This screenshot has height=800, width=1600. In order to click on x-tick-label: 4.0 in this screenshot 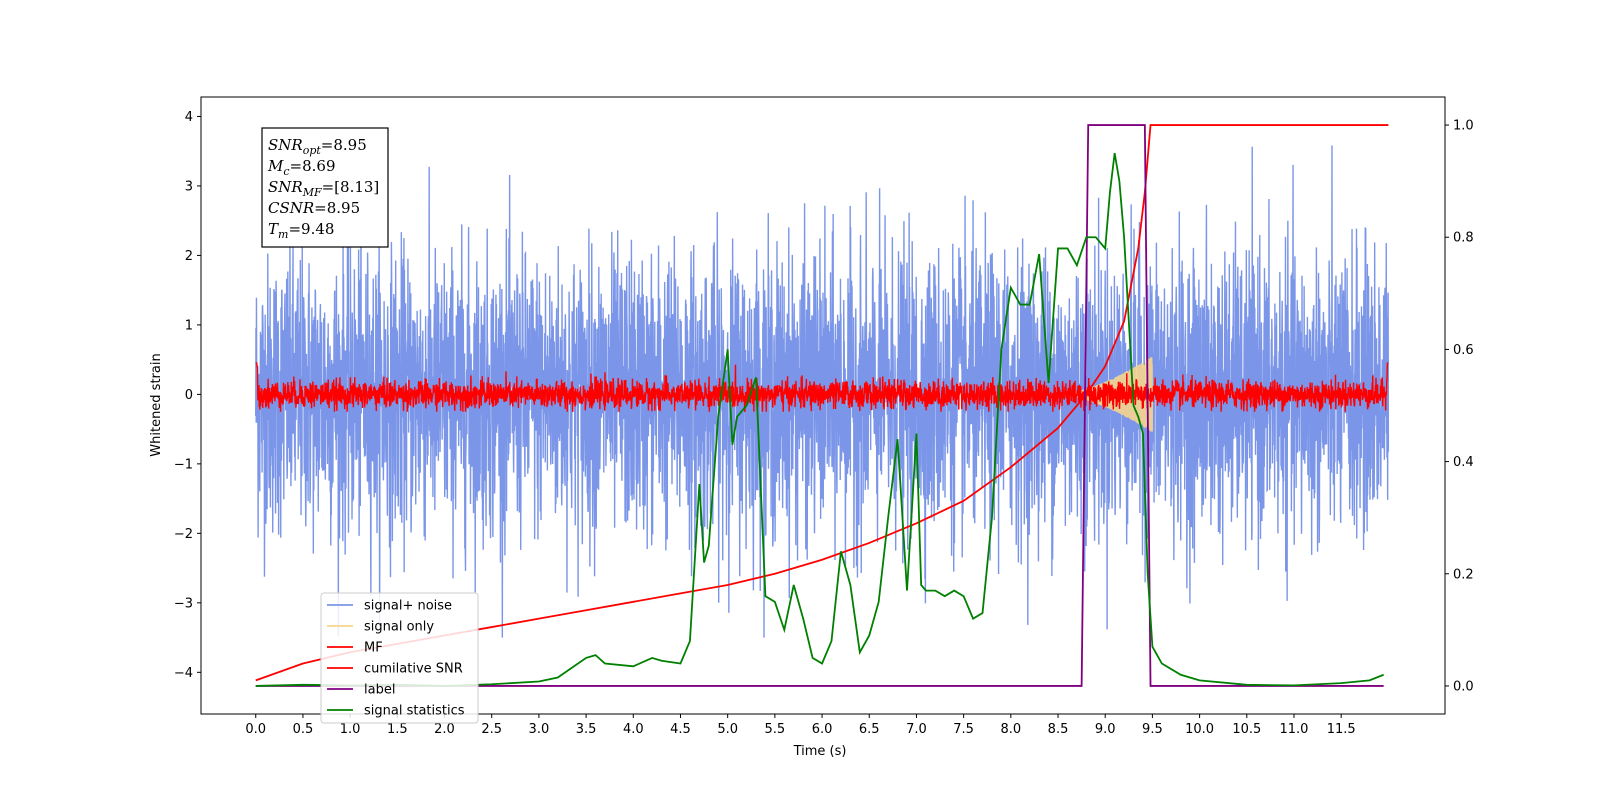, I will do `click(633, 729)`.